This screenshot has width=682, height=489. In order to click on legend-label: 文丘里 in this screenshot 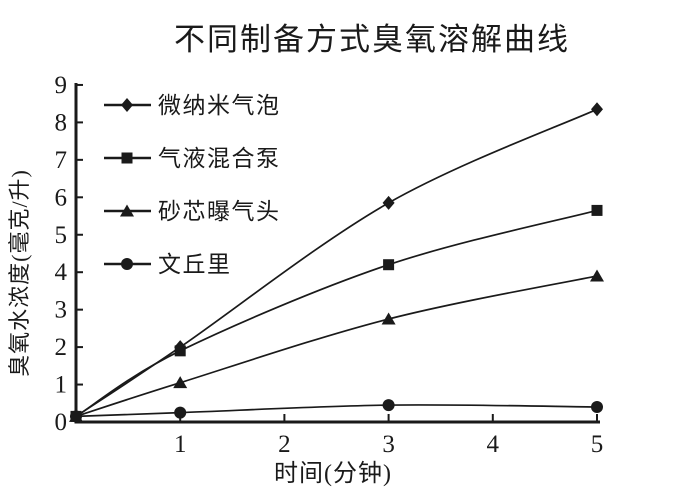, I will do `click(195, 264)`.